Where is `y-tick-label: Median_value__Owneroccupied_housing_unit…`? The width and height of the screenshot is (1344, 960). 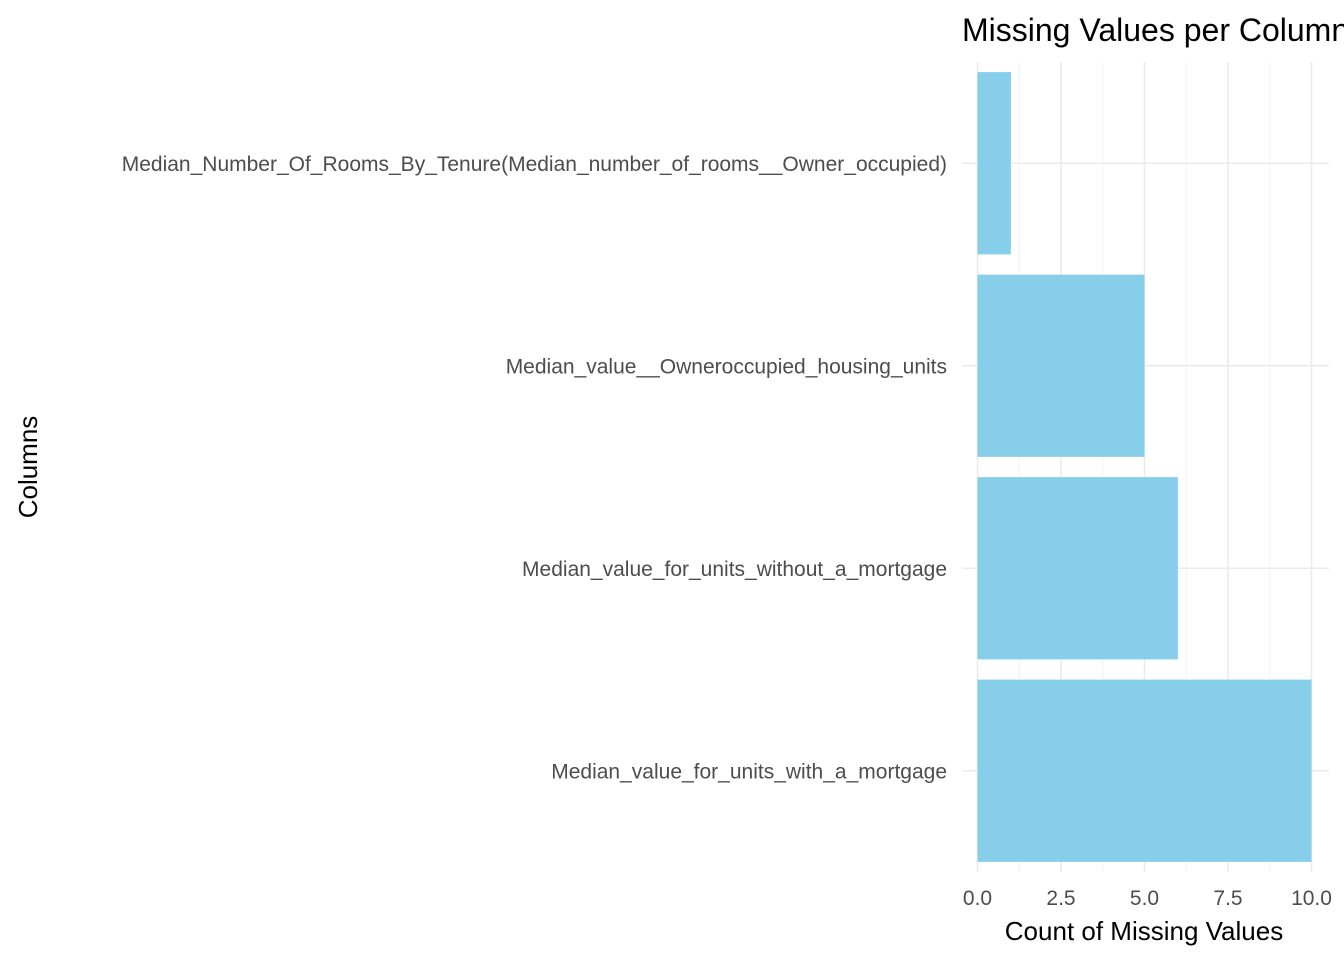 y-tick-label: Median_value__Owneroccupied_housing_unit… is located at coordinates (726, 366).